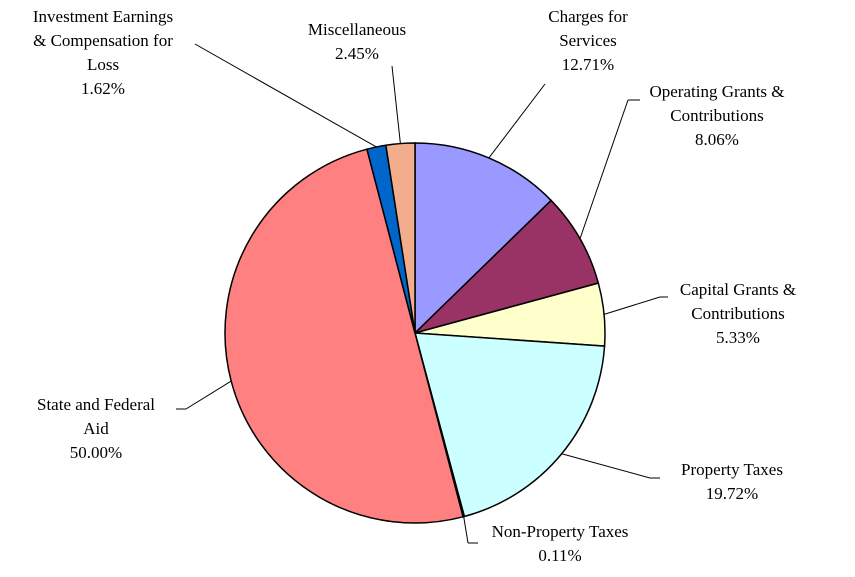  I want to click on category-label: Operating Grants & Contributions, so click(717, 103).